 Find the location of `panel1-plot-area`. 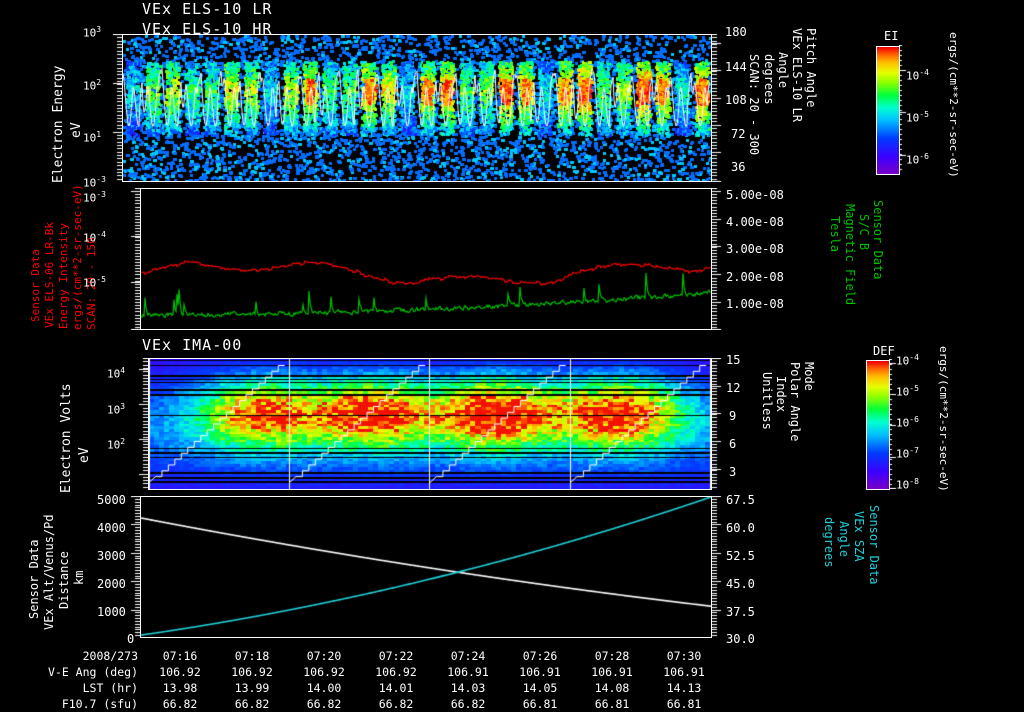

panel1-plot-area is located at coordinates (417, 108).